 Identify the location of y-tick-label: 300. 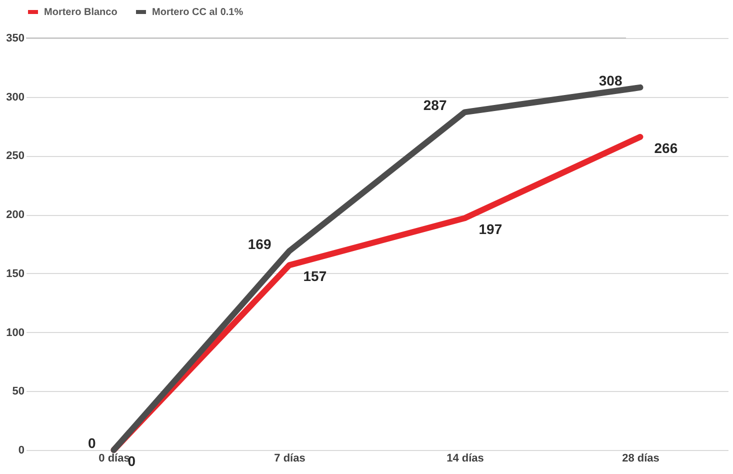
(15, 97).